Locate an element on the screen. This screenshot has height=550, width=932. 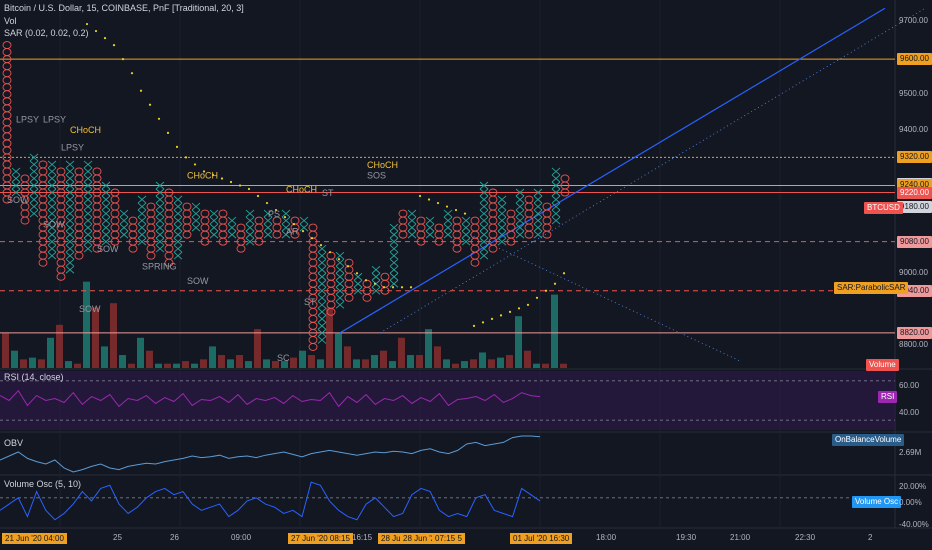
obv-legend: OBV is located at coordinates (14, 443).